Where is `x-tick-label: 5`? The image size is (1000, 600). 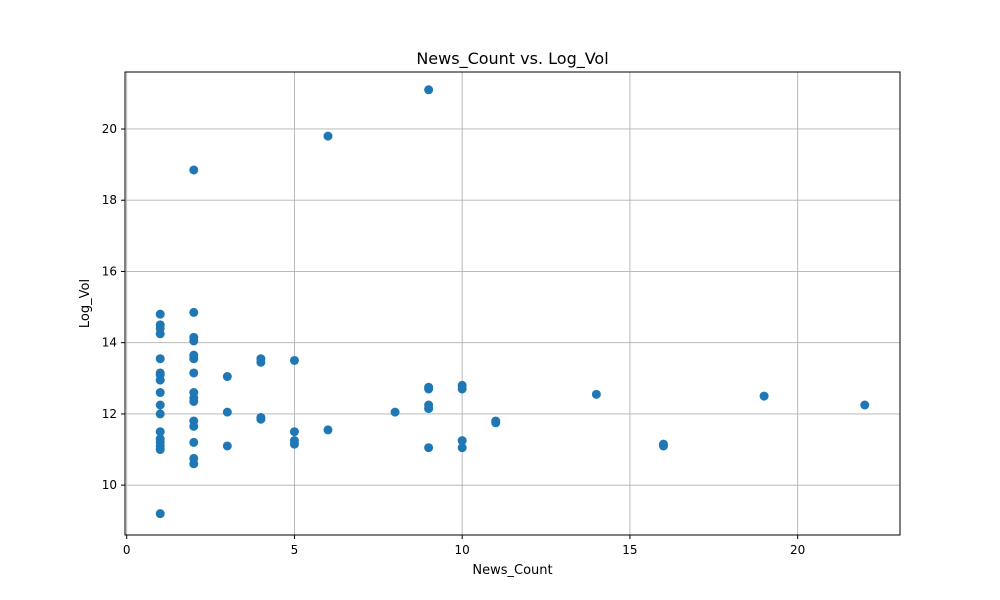
x-tick-label: 5 is located at coordinates (295, 550).